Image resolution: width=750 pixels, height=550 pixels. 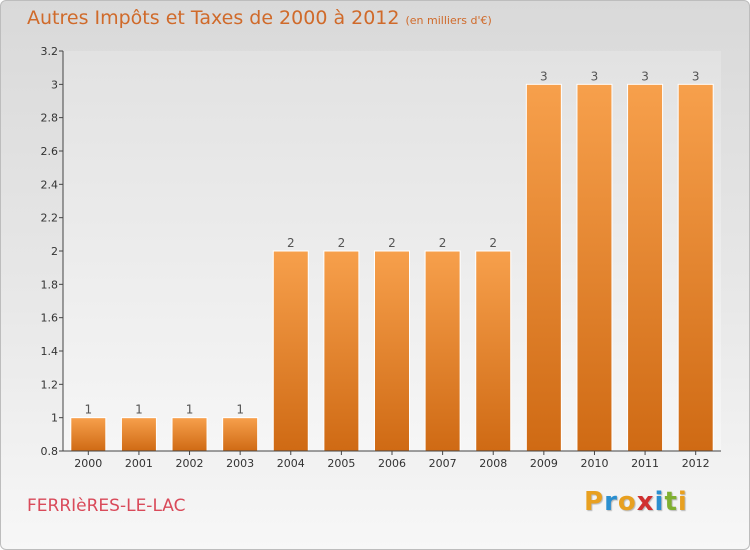 I want to click on bar-2004, so click(x=290, y=351).